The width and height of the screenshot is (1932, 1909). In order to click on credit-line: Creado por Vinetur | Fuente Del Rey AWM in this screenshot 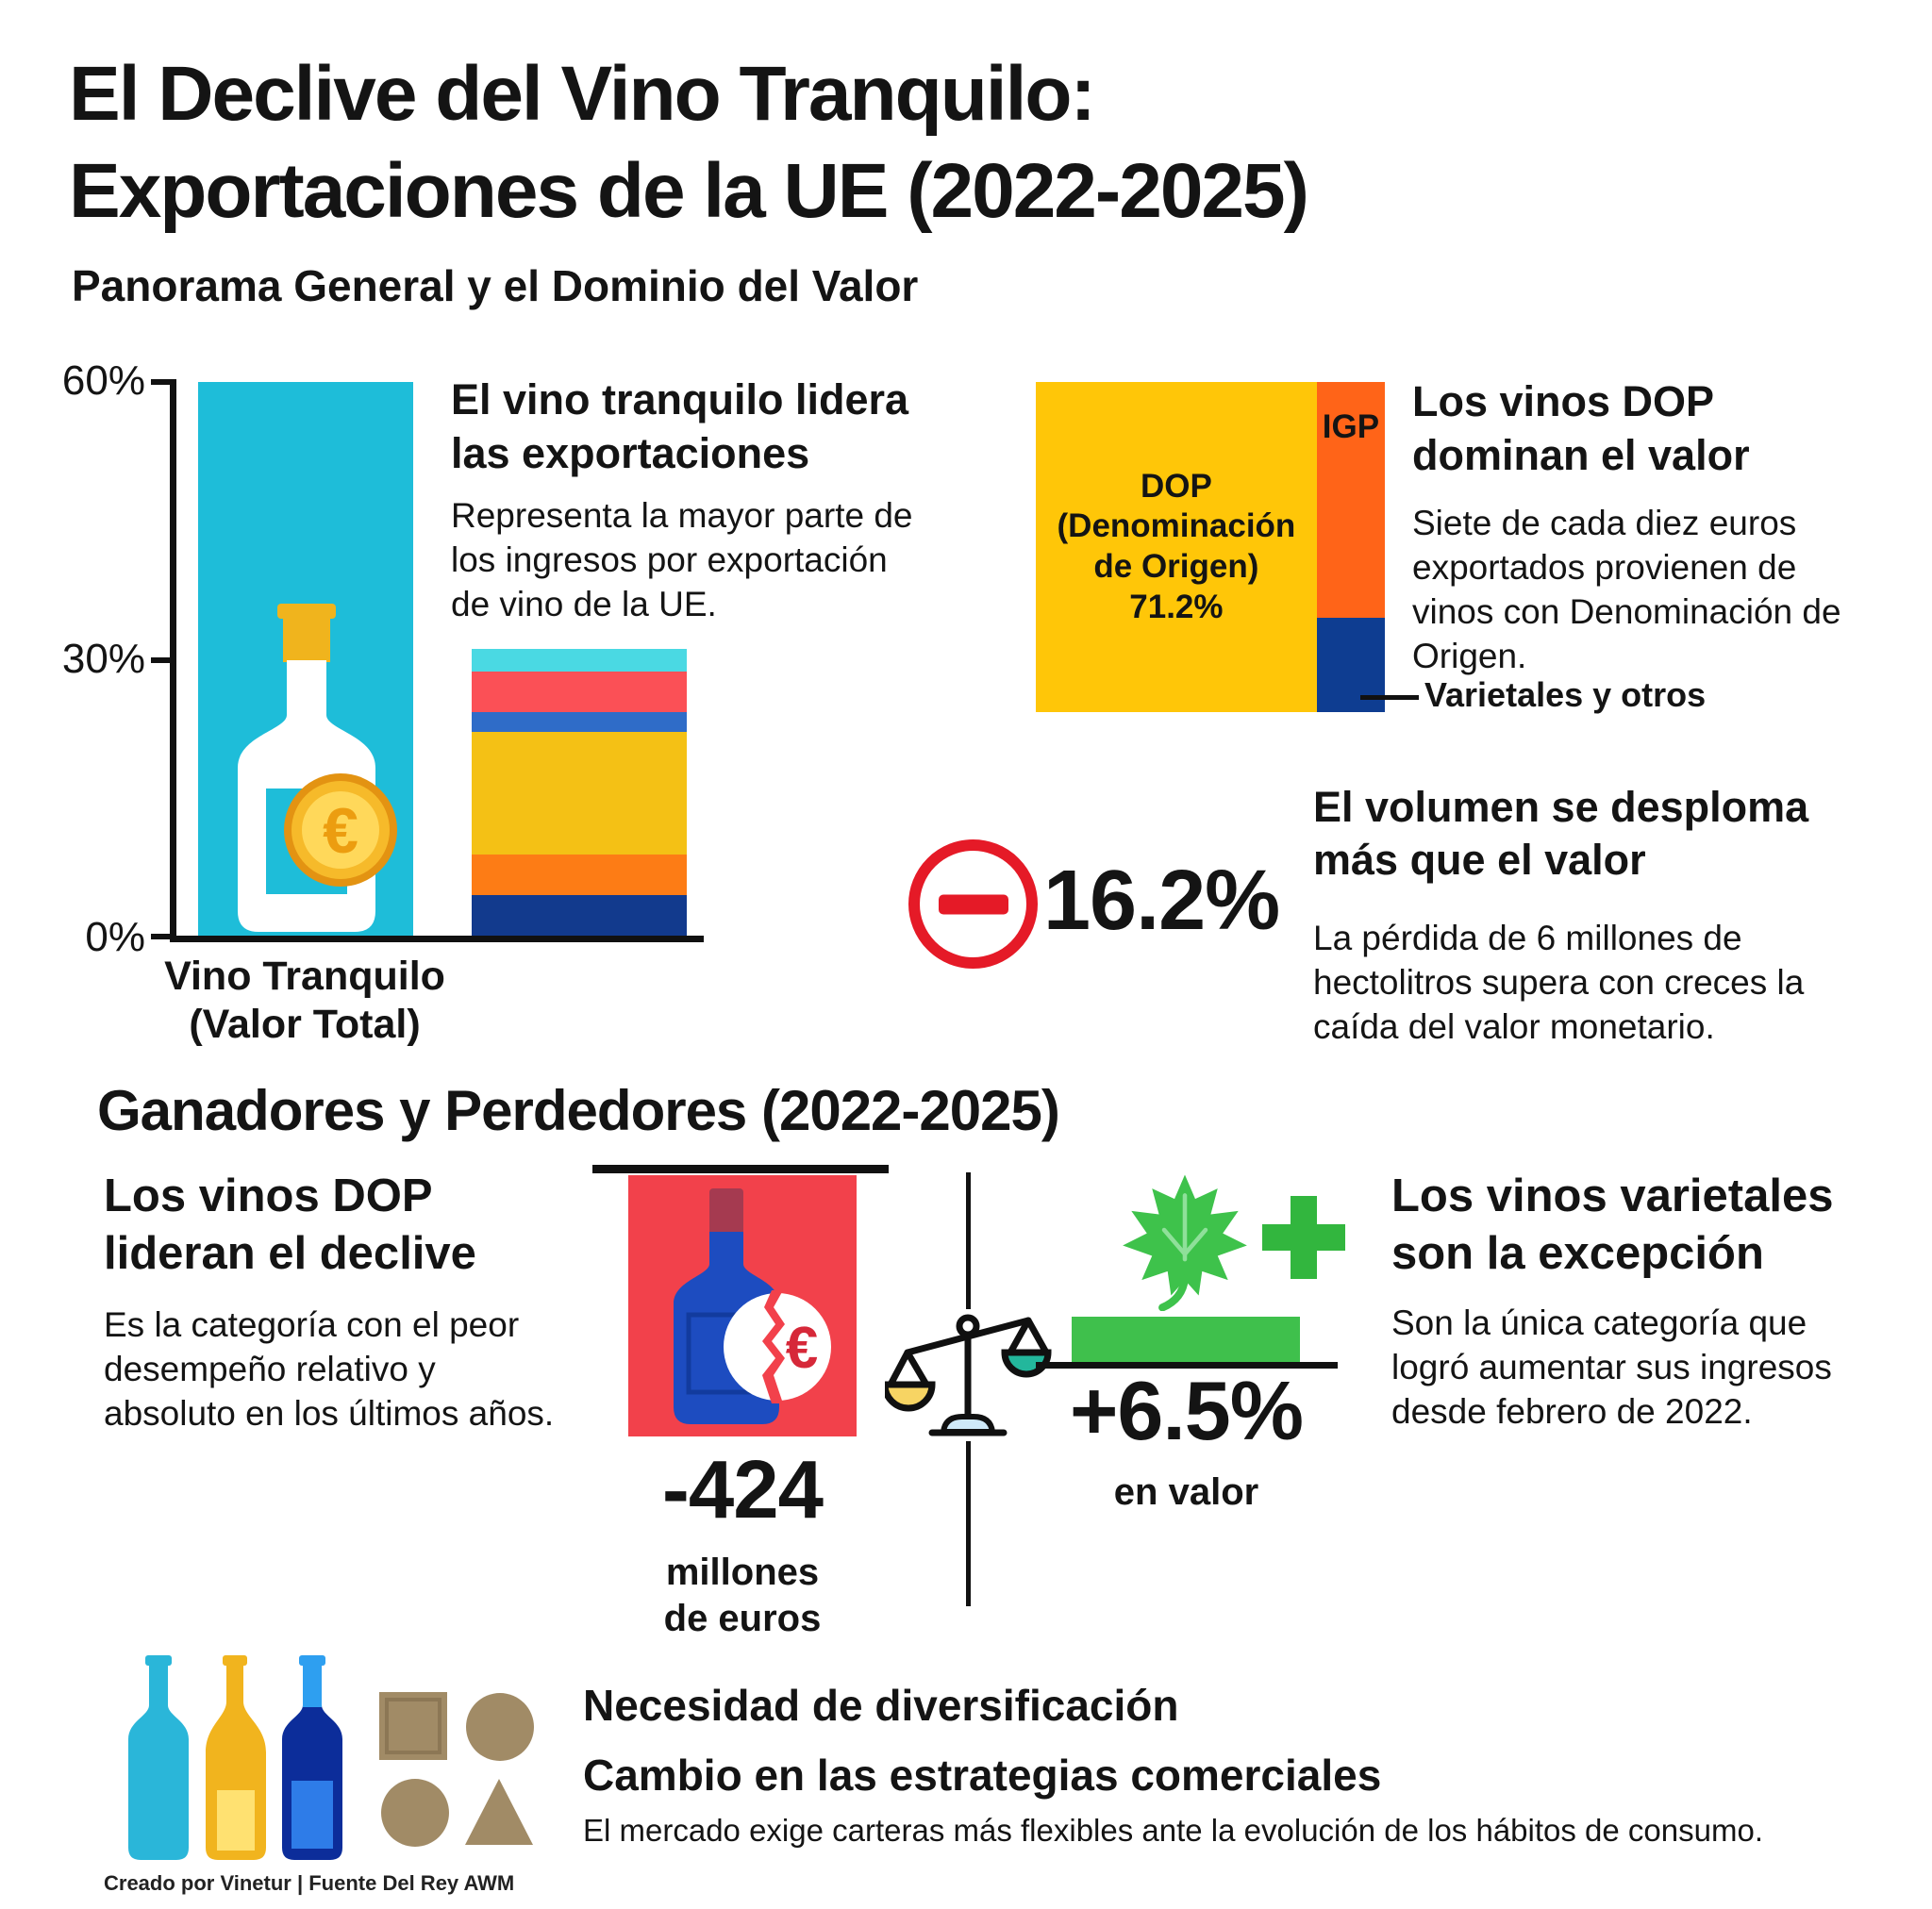, I will do `click(309, 1883)`.